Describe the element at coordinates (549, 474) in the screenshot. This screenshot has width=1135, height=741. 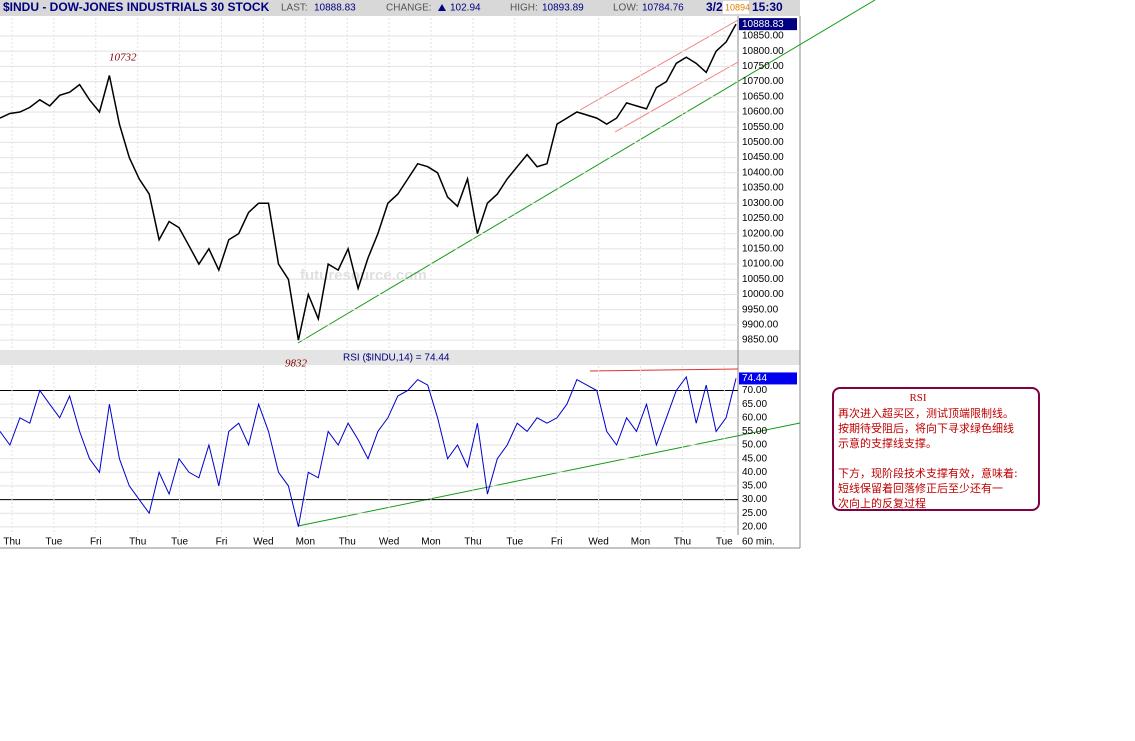
I see `trend-line` at that location.